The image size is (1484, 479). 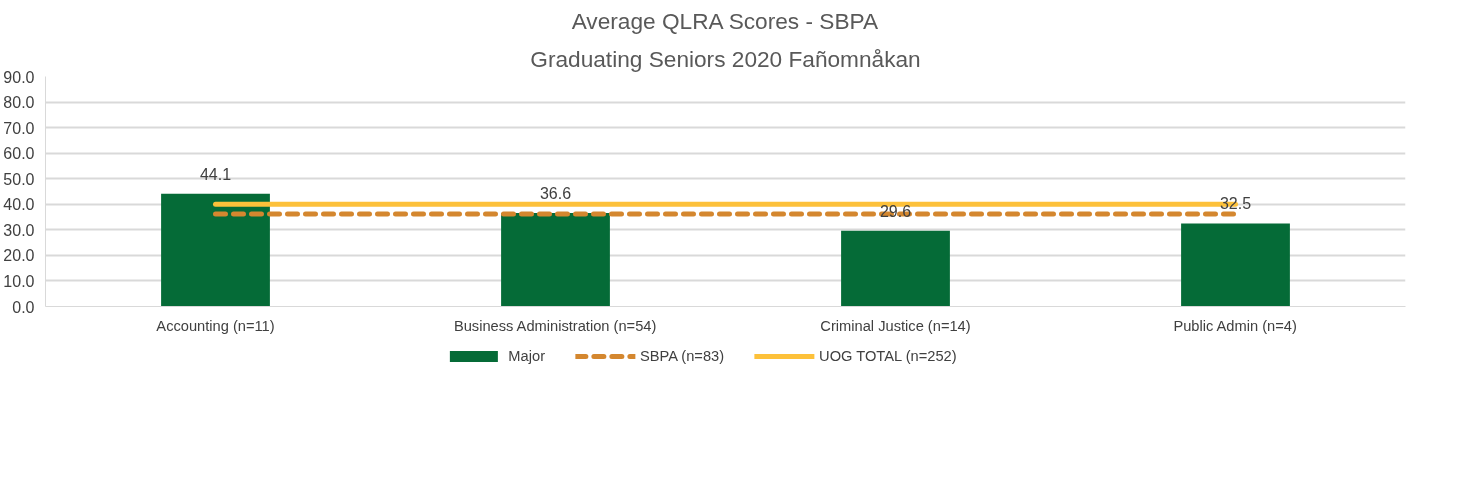 What do you see at coordinates (215, 174) in the screenshot?
I see `data-label: 44.1` at bounding box center [215, 174].